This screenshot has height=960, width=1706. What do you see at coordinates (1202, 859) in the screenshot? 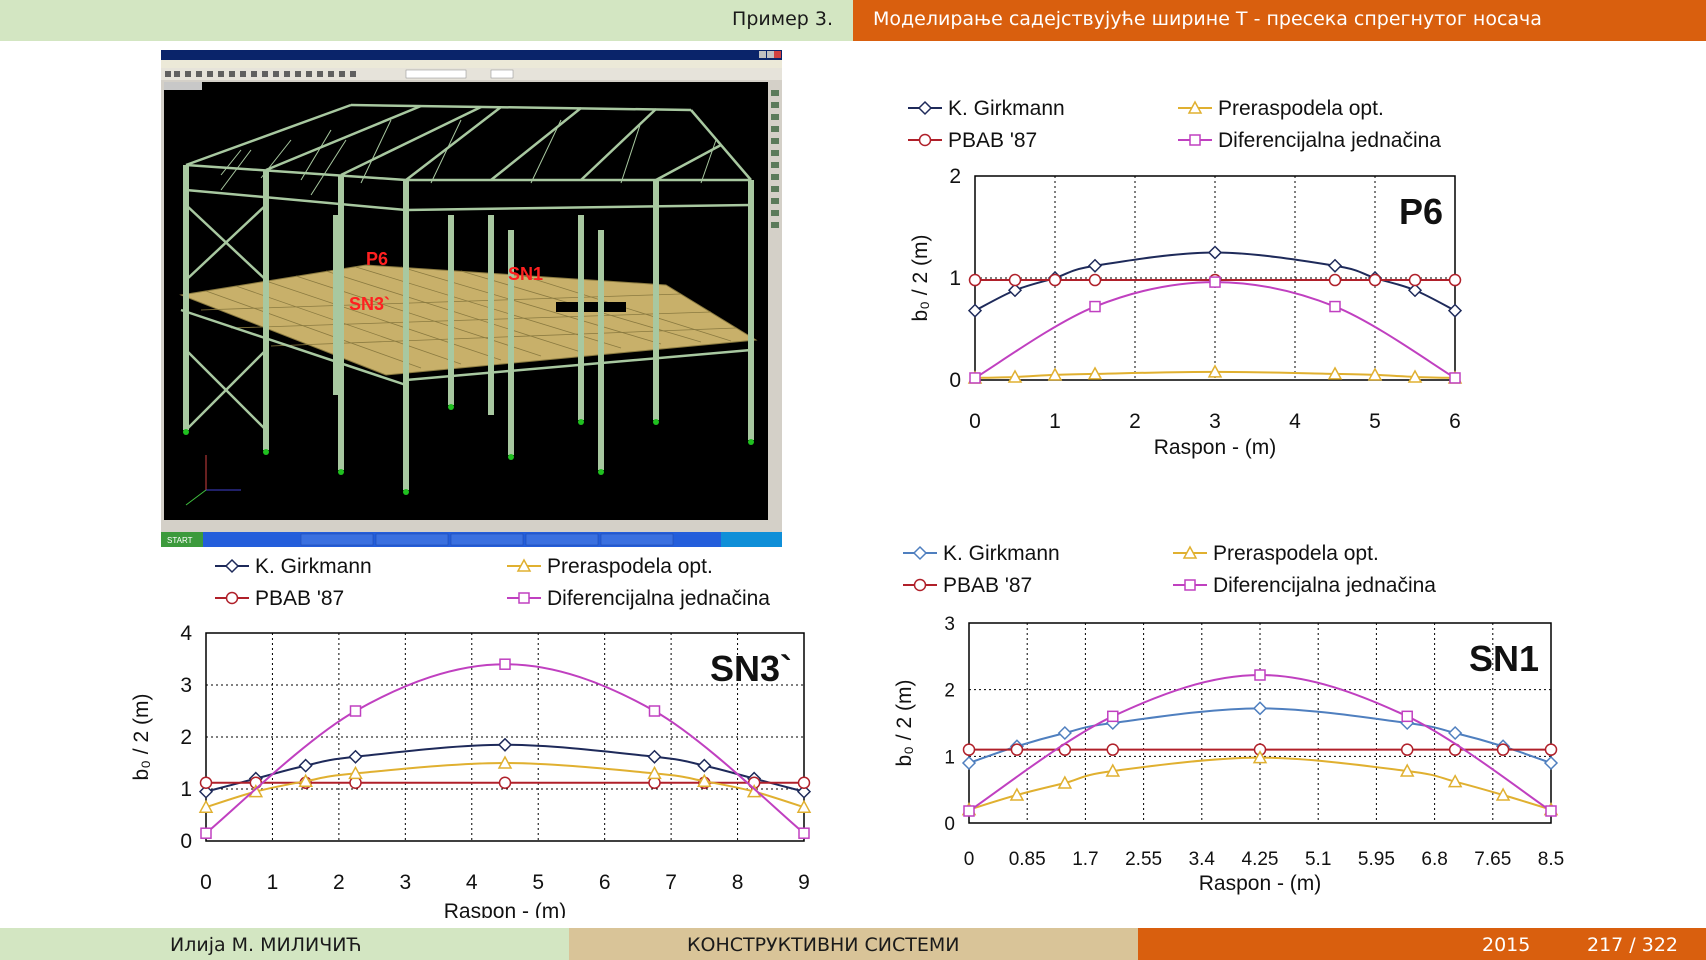
I see `x-tick-label: 3.4` at bounding box center [1202, 859].